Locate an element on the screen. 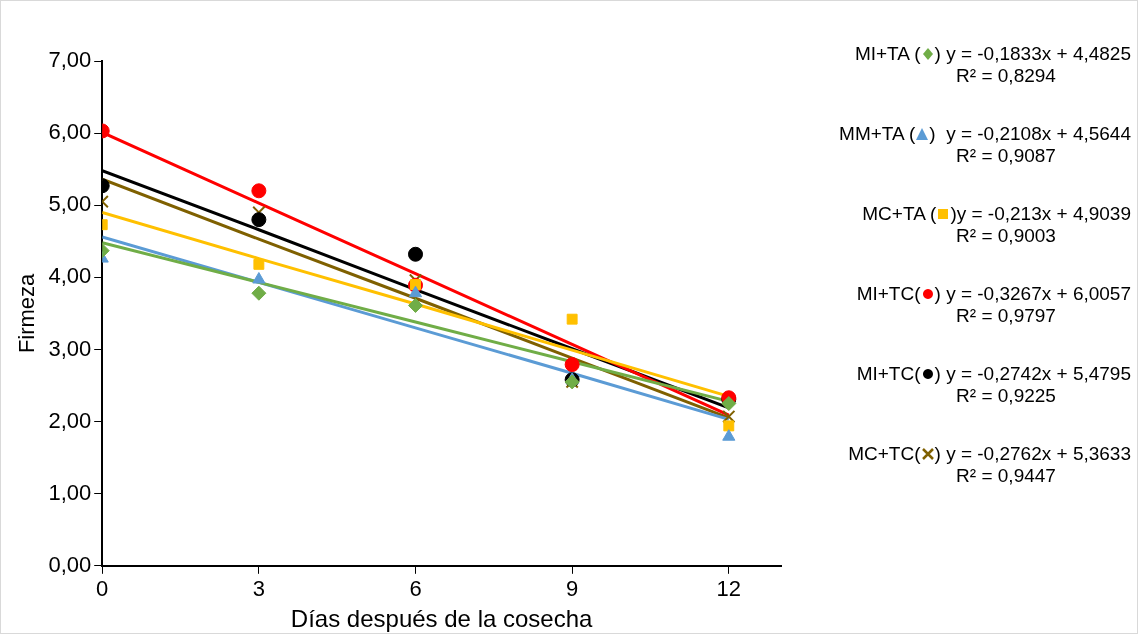  text: R² = 0,9003 is located at coordinates (1006, 236).